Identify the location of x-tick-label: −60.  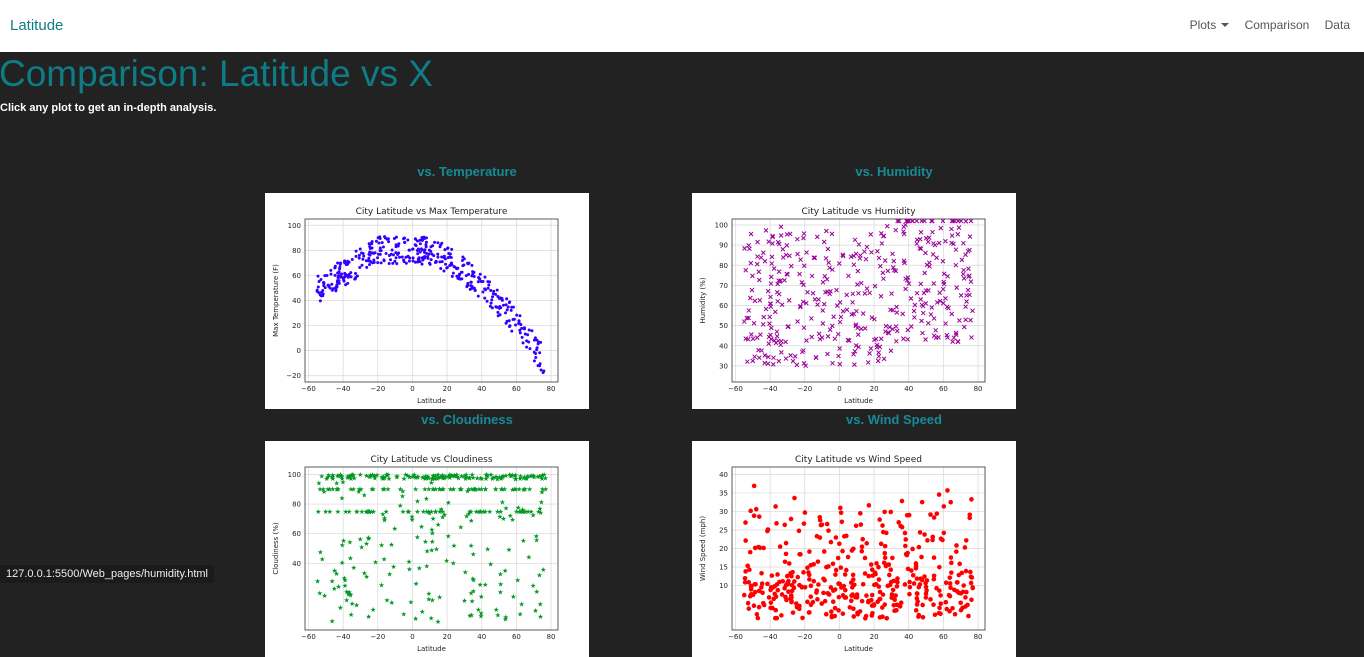
(308, 637).